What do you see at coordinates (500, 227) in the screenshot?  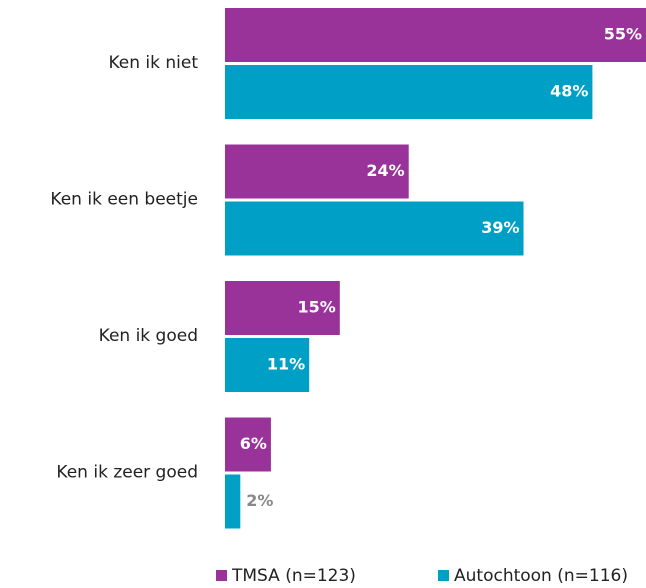 I see `value-label: 39%` at bounding box center [500, 227].